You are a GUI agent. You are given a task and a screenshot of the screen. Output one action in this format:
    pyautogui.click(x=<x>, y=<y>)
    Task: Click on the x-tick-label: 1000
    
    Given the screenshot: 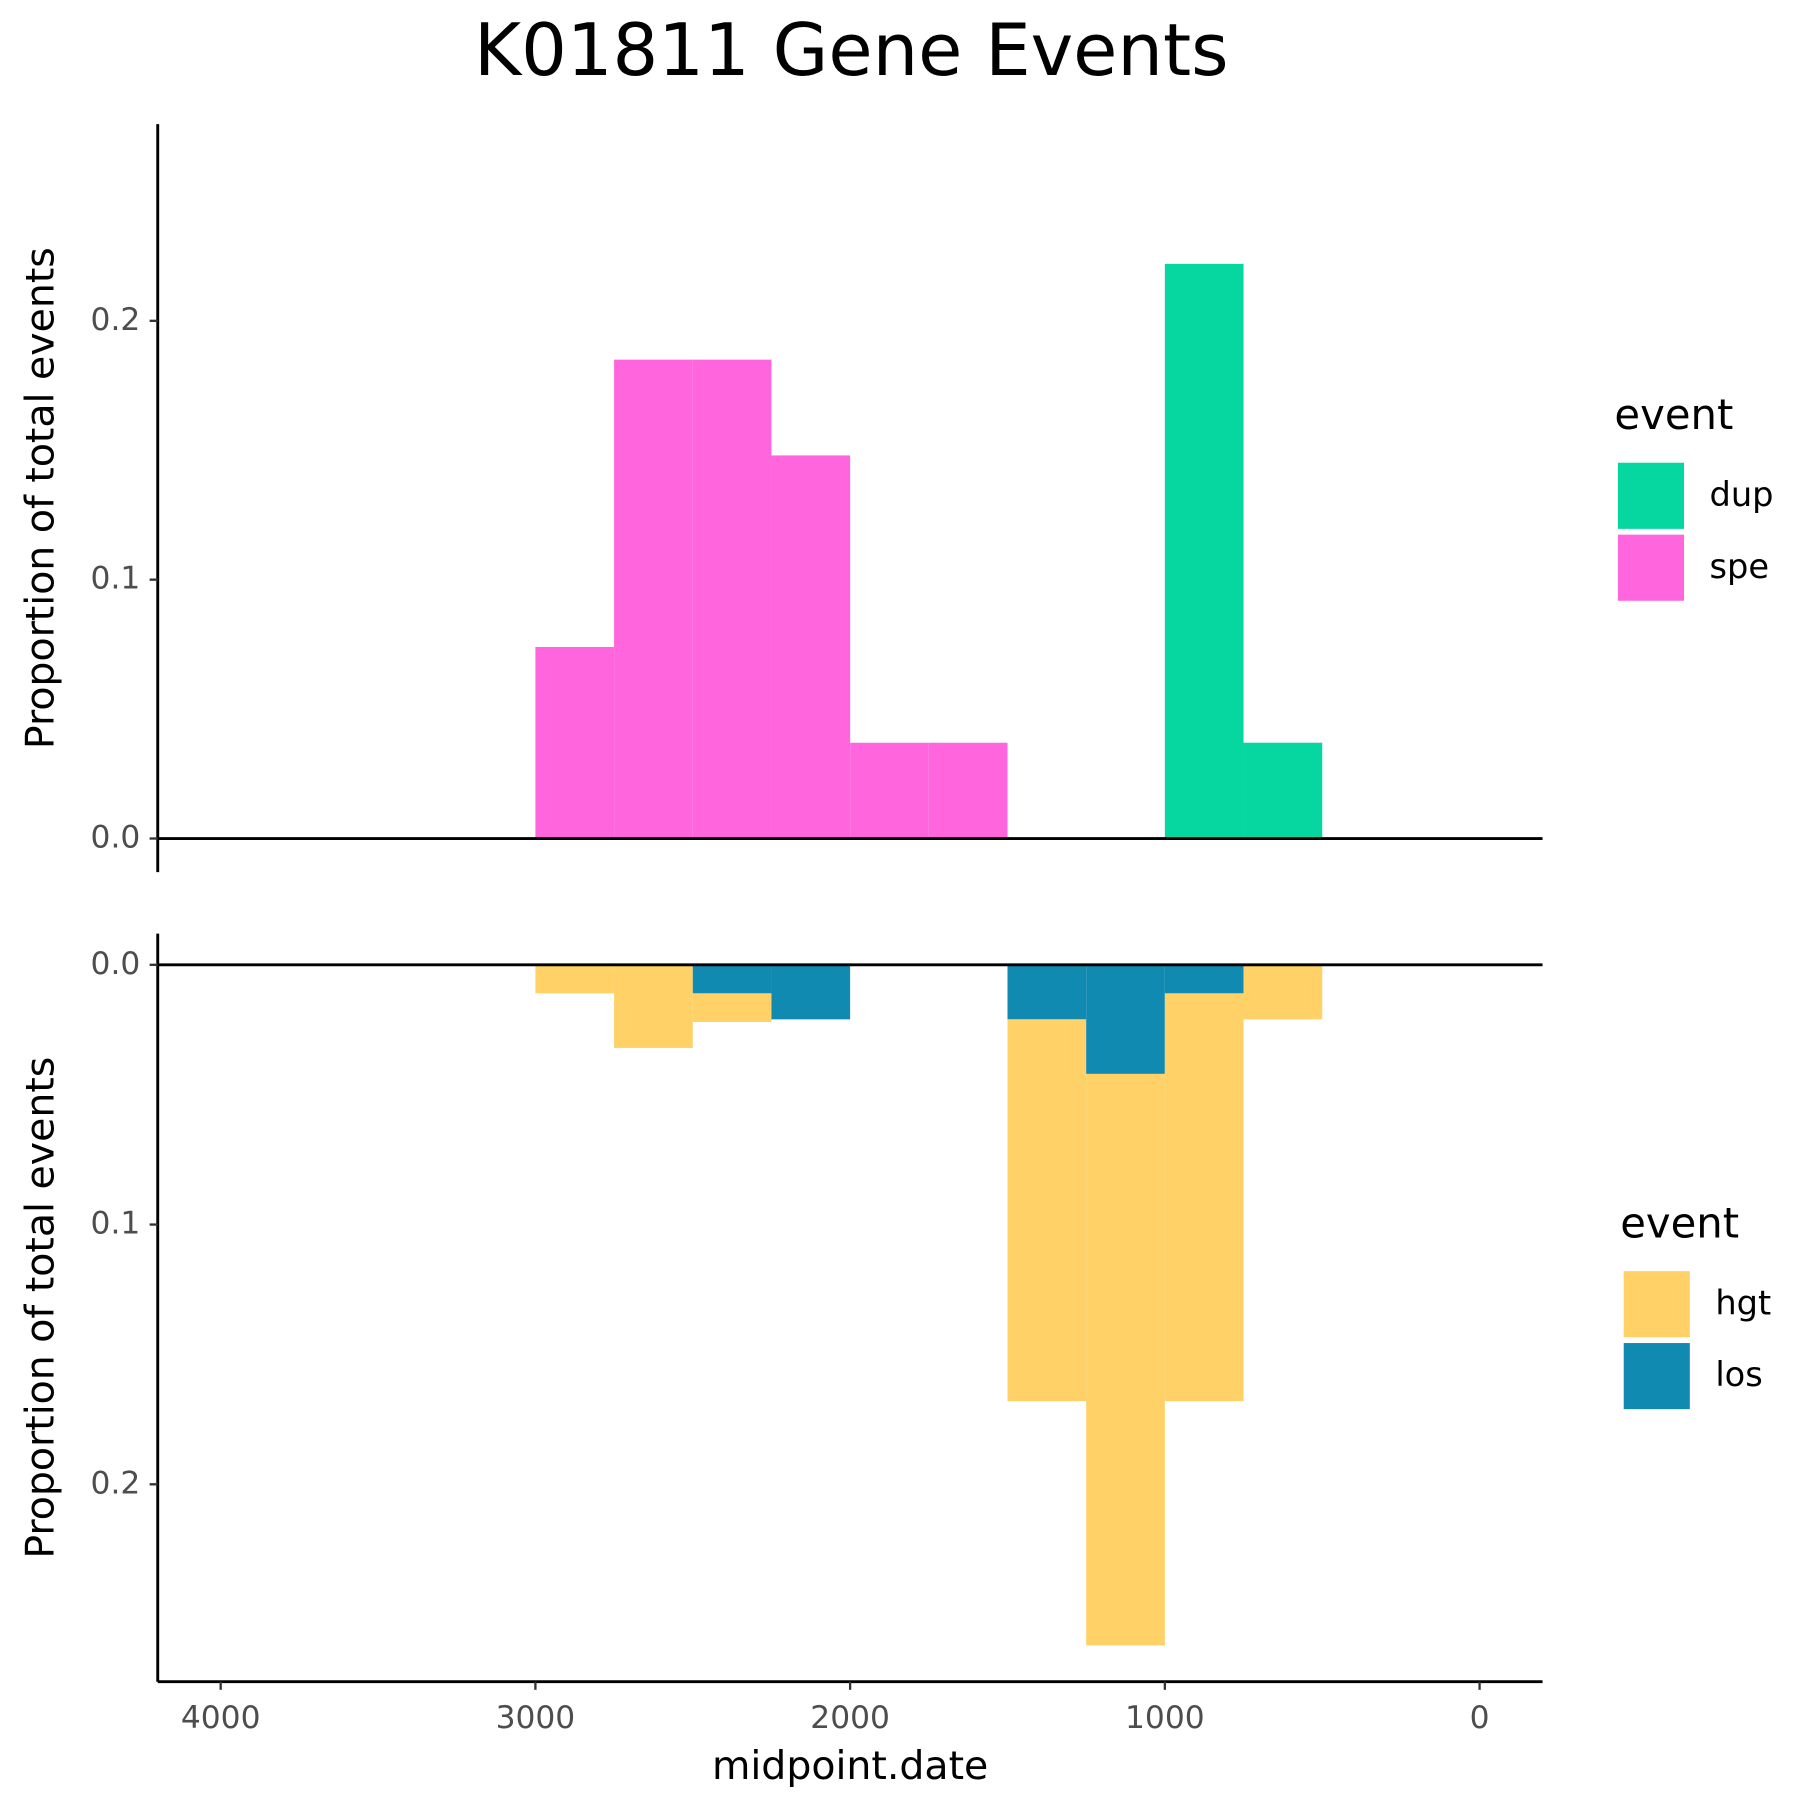 What is the action you would take?
    pyautogui.click(x=1165, y=1718)
    